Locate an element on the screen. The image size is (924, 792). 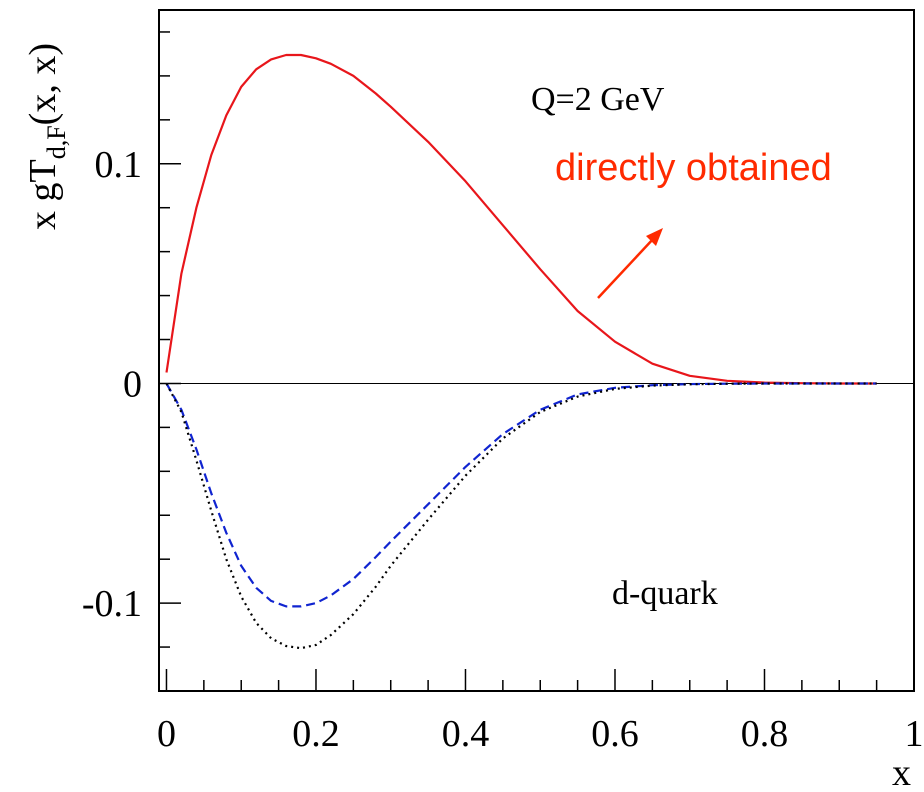
flavor-annotation: d-quark is located at coordinates (665, 593).